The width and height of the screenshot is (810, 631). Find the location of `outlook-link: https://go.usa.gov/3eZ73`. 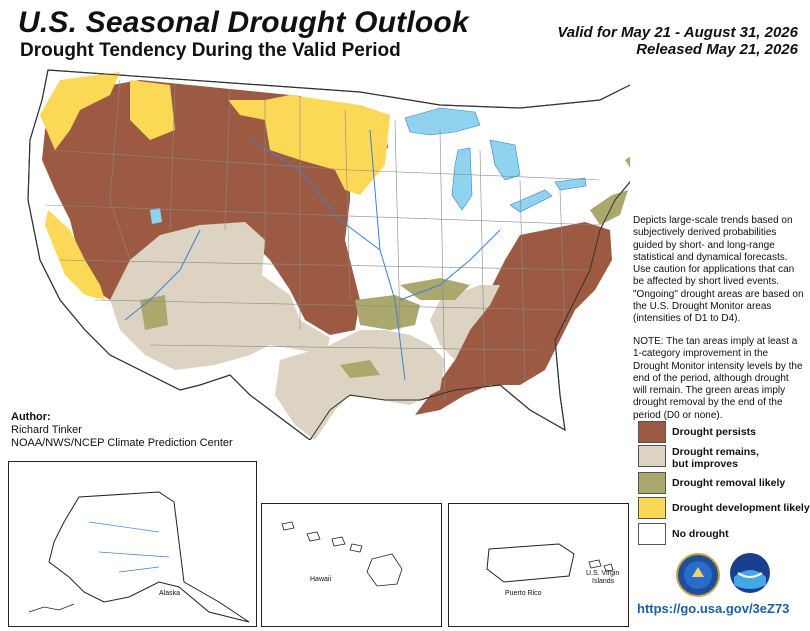

outlook-link: https://go.usa.gov/3eZ73 is located at coordinates (713, 608).